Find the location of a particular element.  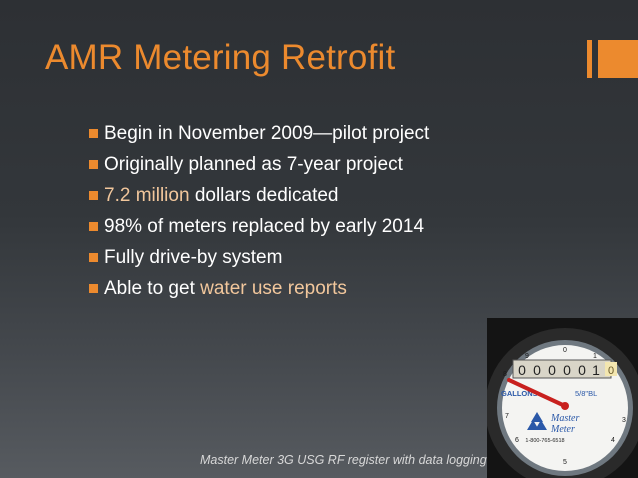

register-last-digit-window is located at coordinates (611, 369).